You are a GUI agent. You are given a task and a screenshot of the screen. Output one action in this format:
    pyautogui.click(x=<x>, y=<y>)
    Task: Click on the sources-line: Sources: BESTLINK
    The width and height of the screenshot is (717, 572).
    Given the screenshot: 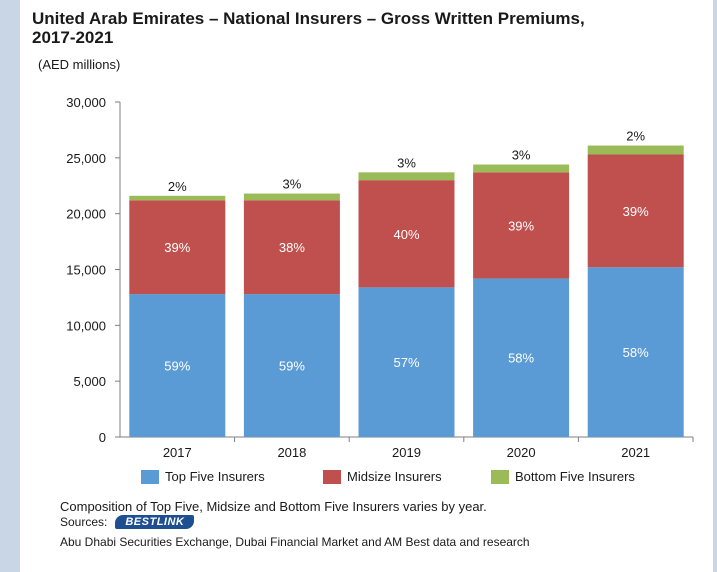 What is the action you would take?
    pyautogui.click(x=127, y=522)
    